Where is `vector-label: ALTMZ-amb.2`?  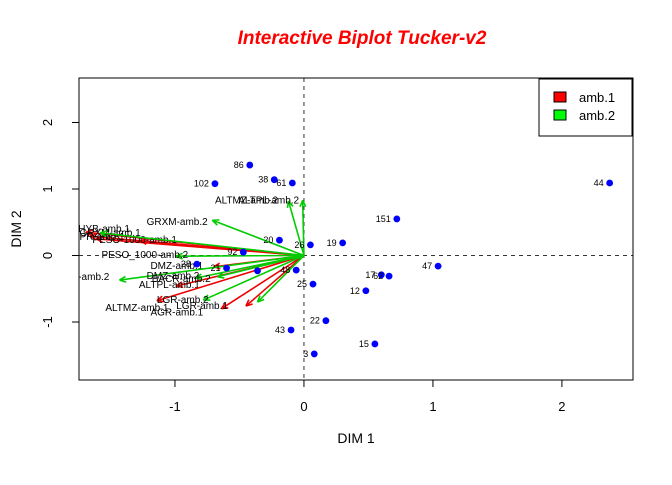 vector-label: ALTMZ-amb.2 is located at coordinates (247, 200).